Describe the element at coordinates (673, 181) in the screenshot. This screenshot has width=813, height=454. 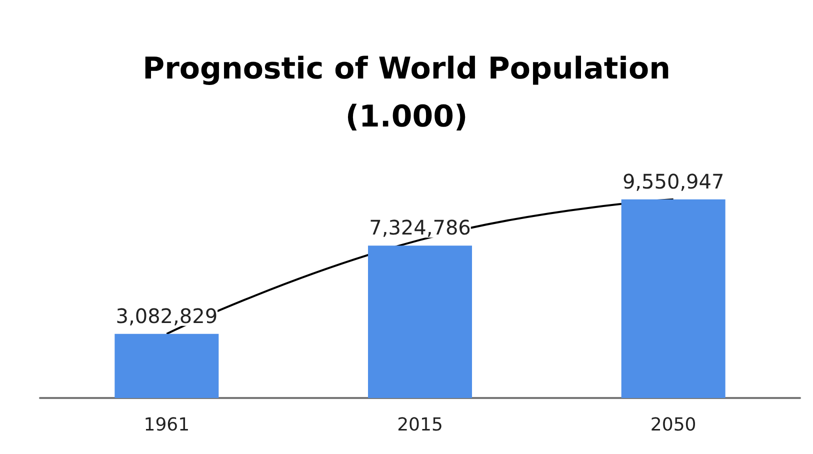
I see `data-label: 9,550,947` at that location.